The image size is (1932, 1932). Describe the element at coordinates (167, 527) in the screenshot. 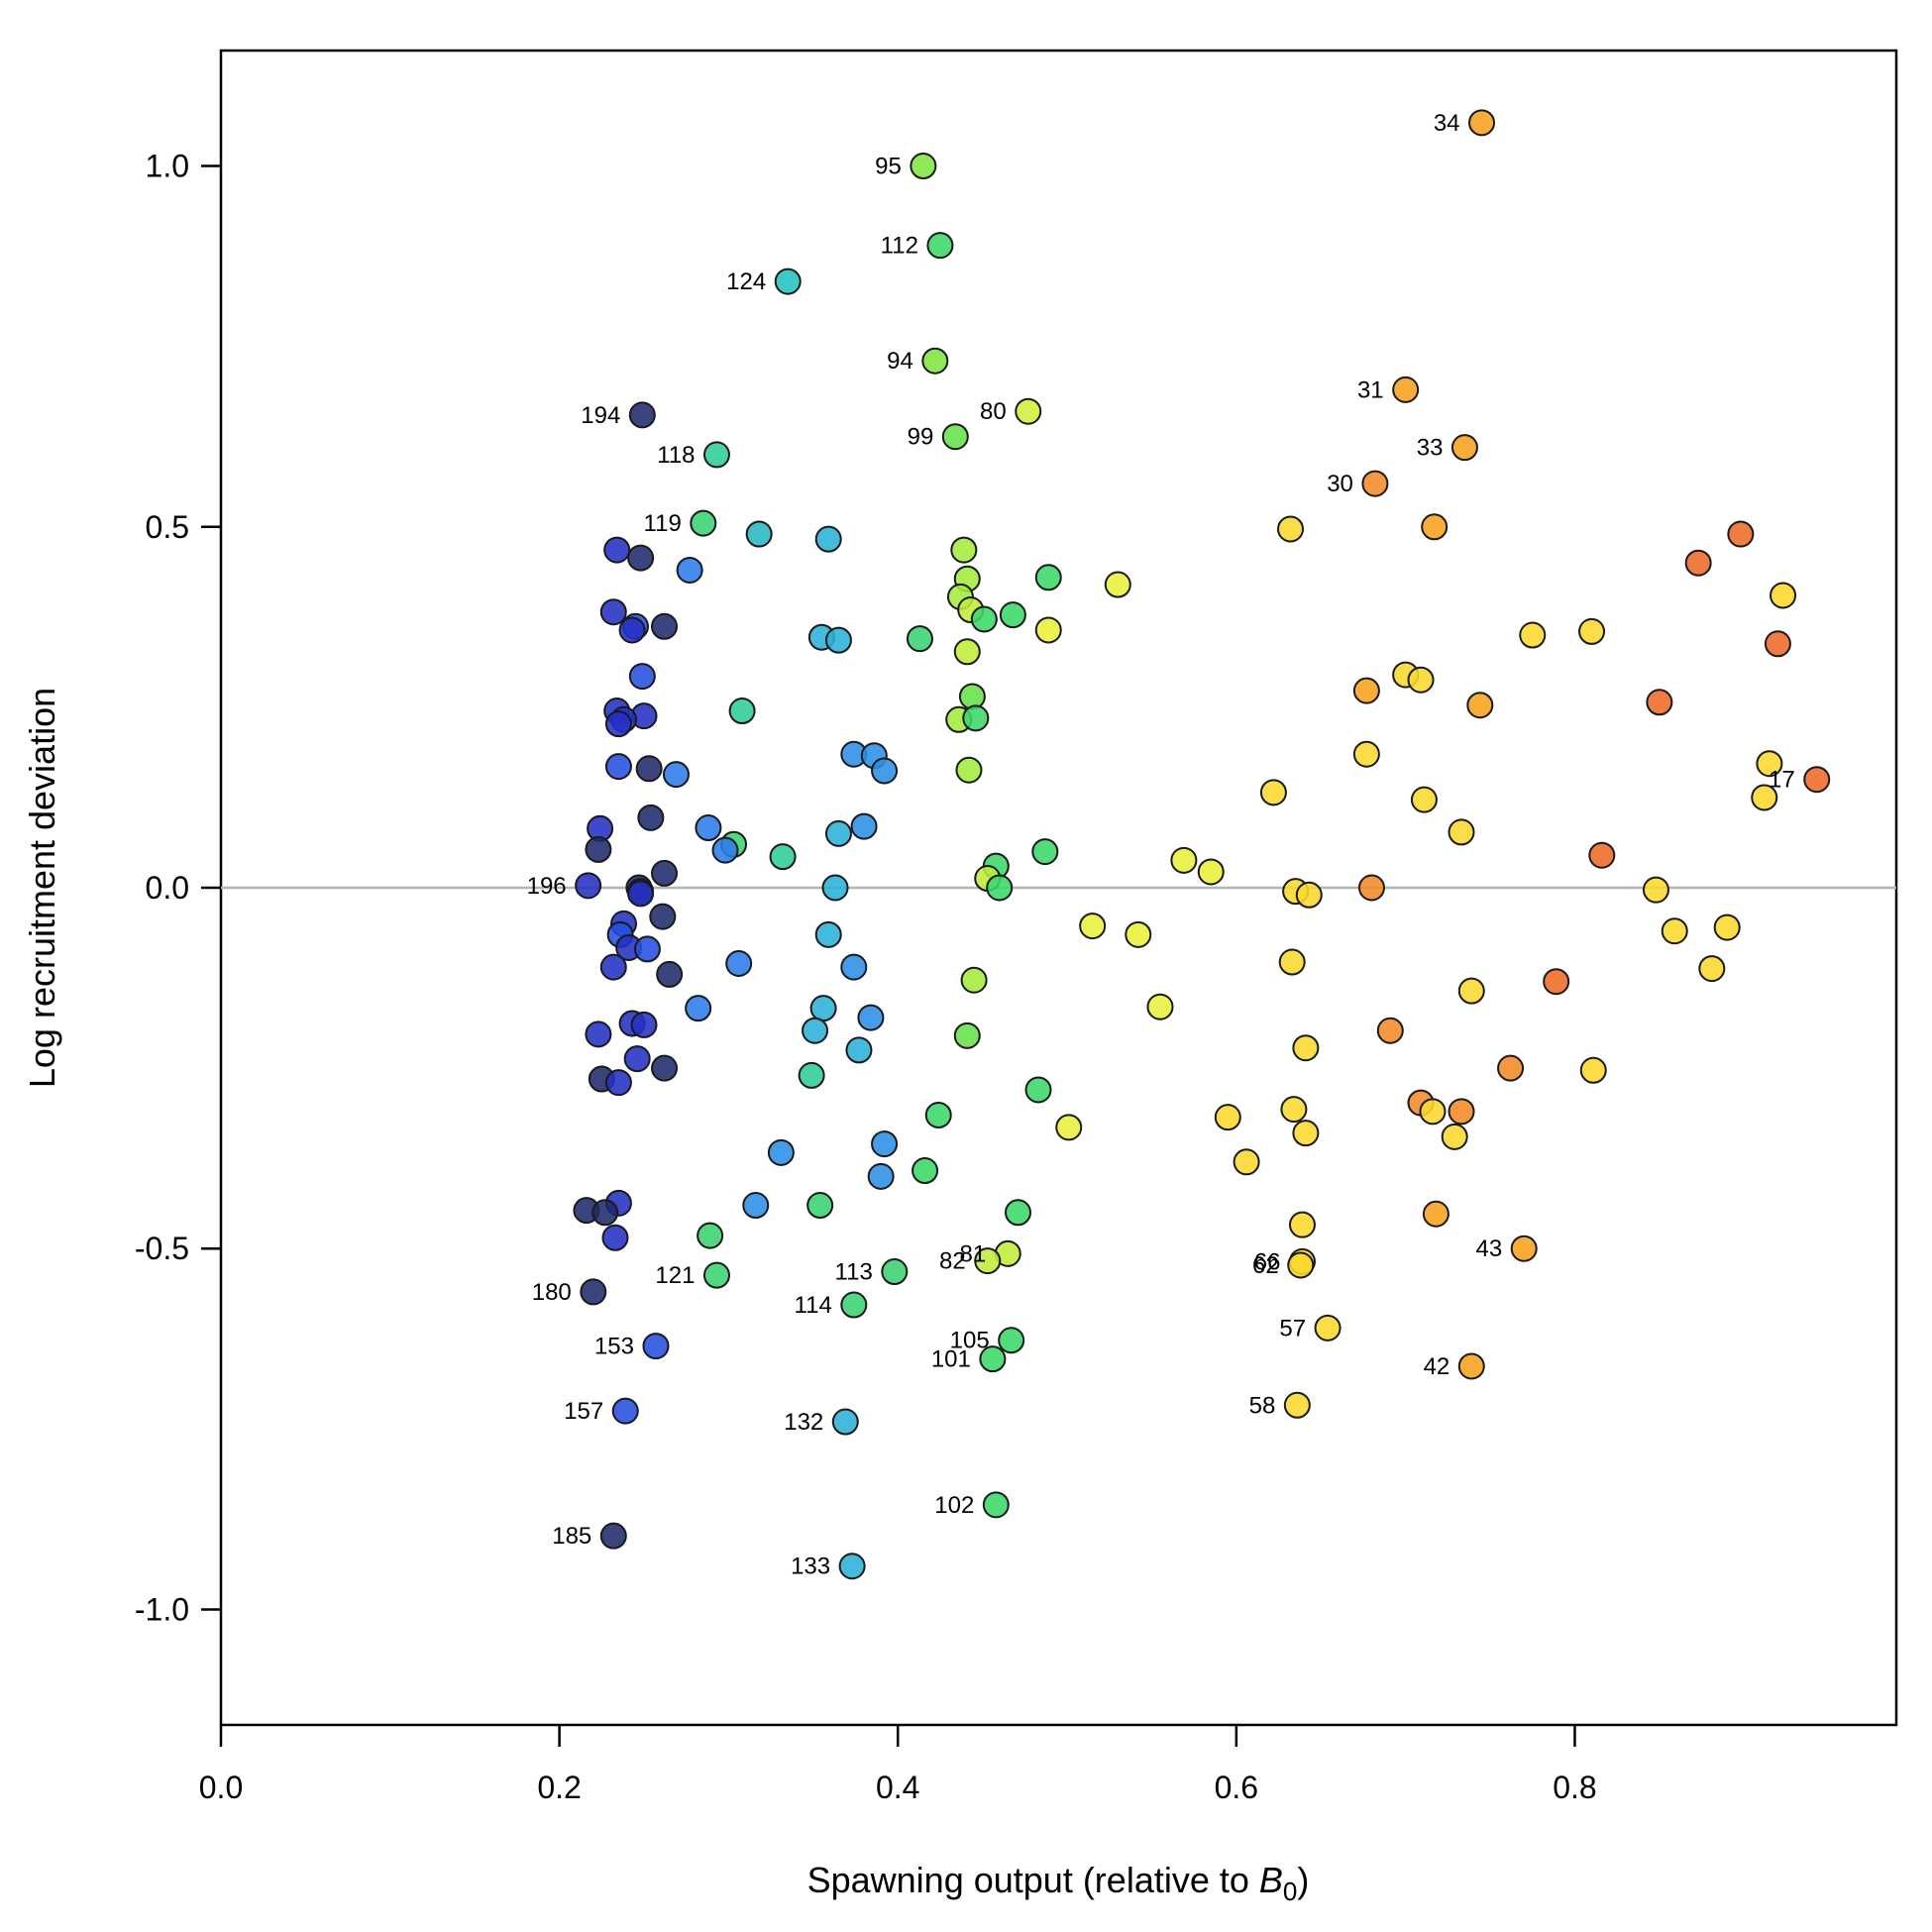

I see `y-tick-label: 0.5` at that location.